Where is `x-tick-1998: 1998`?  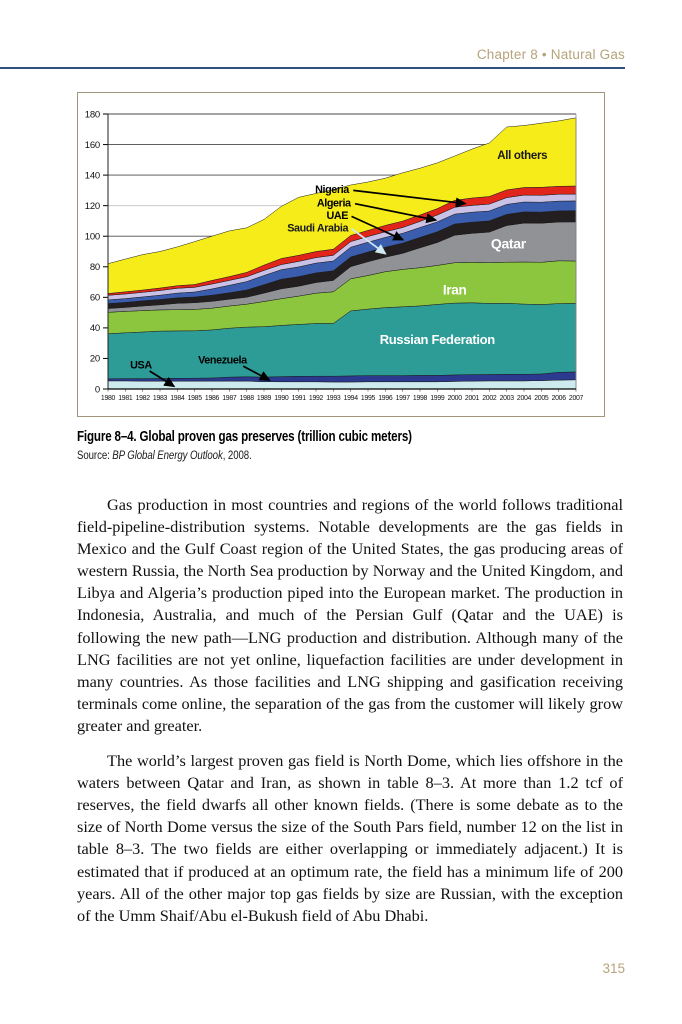
x-tick-1998: 1998 is located at coordinates (420, 398).